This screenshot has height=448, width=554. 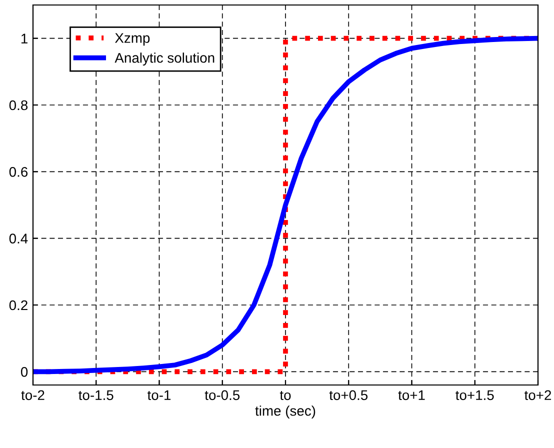 I want to click on x-tick-label: to+0.5, so click(x=348, y=395).